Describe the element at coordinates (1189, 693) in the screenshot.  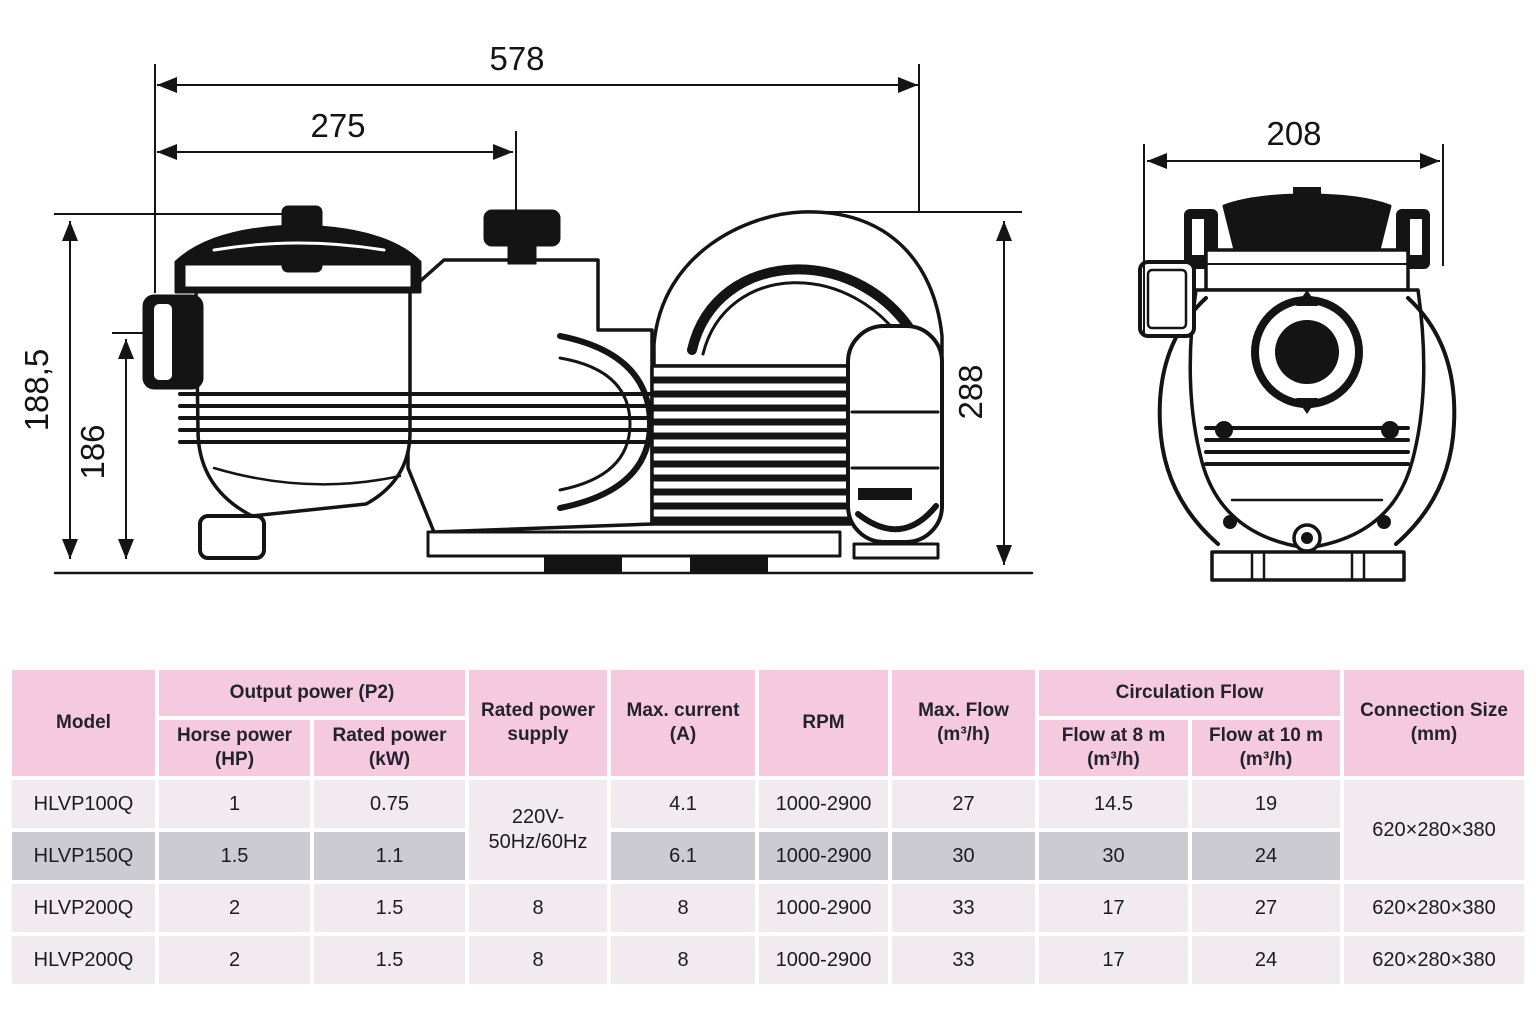
I see `header-circulation-flow-group: Circulation Flow` at that location.